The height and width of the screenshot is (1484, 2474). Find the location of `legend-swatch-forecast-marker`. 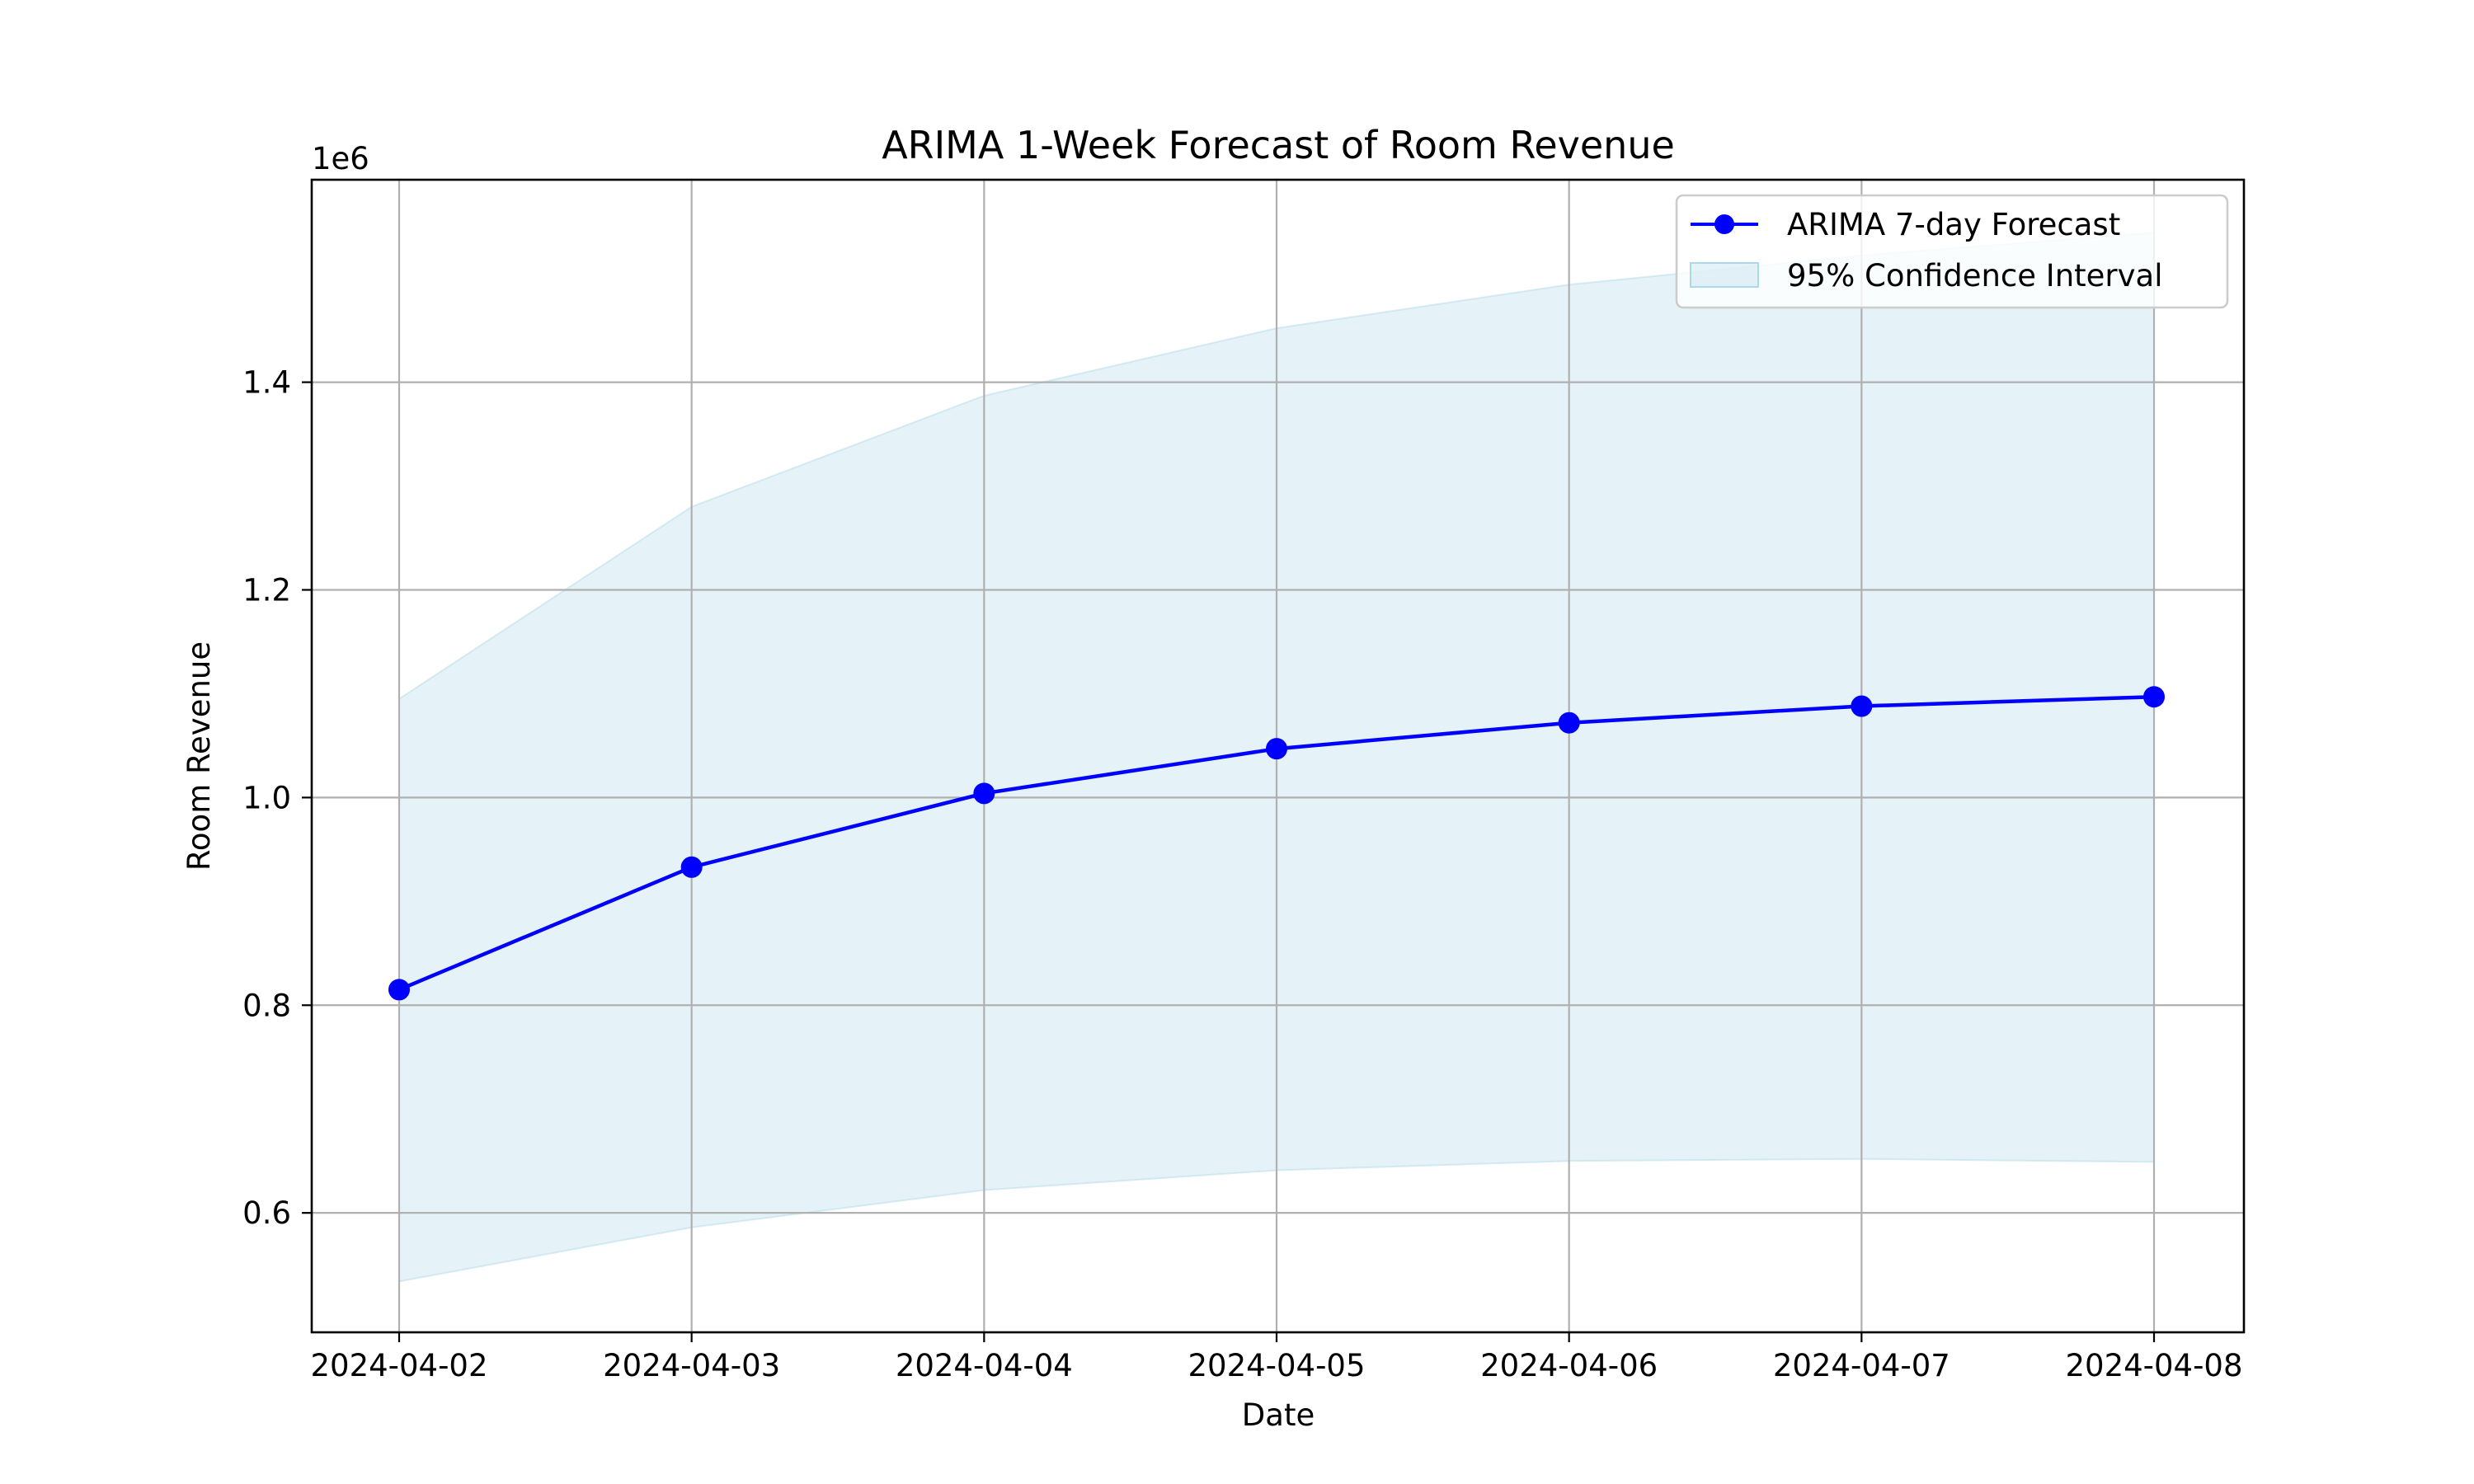

legend-swatch-forecast-marker is located at coordinates (1724, 224).